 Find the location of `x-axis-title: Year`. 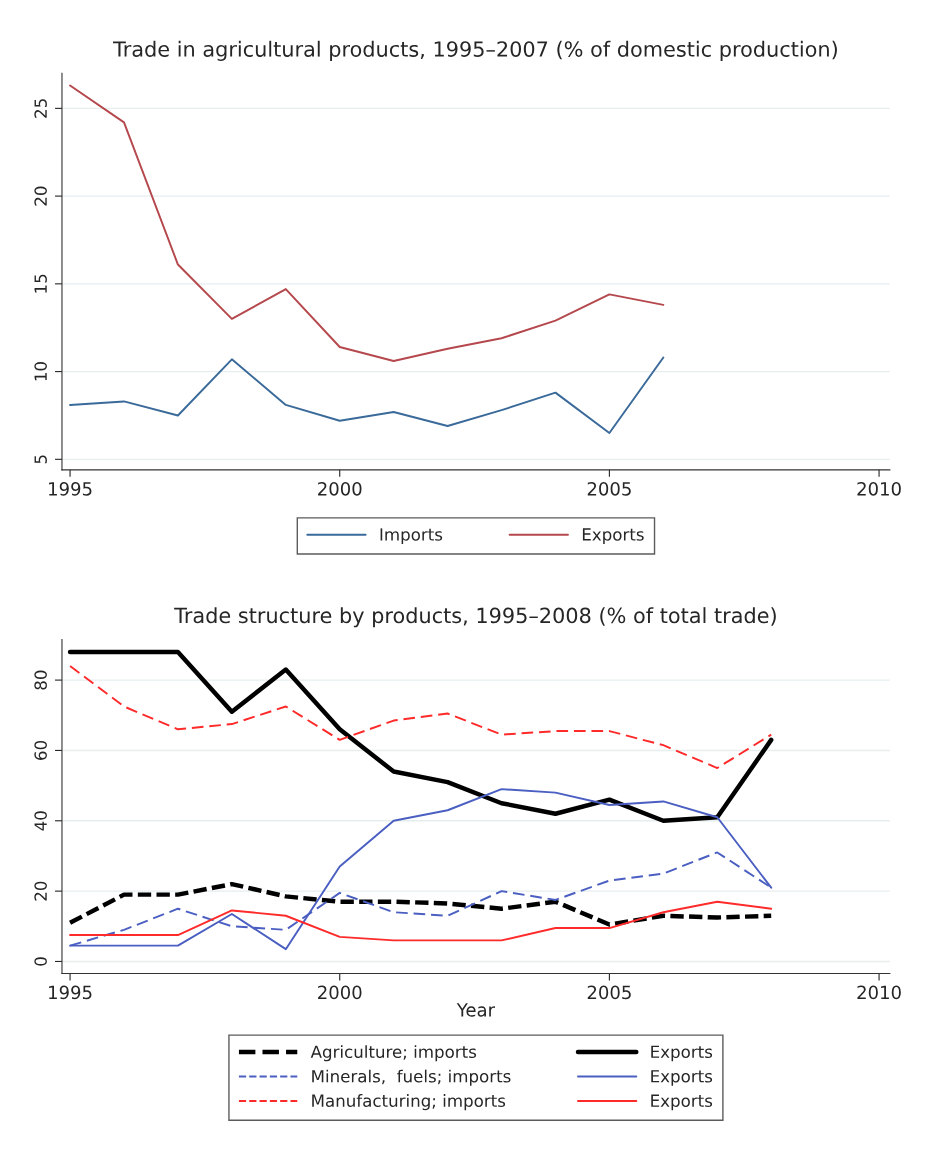

x-axis-title: Year is located at coordinates (476, 1010).